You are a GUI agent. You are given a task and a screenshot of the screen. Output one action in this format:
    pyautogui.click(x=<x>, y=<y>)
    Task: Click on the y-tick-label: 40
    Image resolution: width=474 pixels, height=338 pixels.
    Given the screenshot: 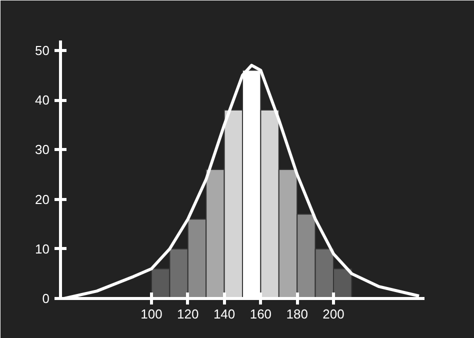 What is the action you would take?
    pyautogui.click(x=42, y=100)
    